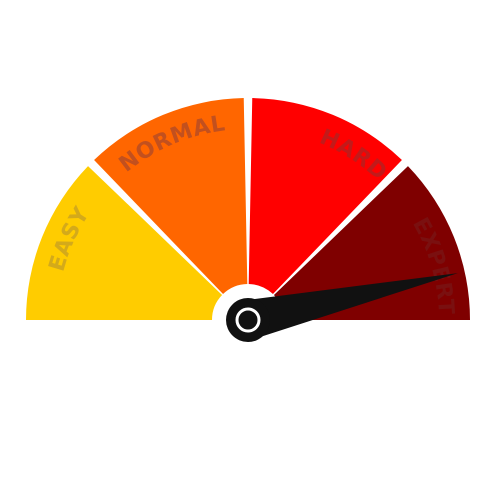  What do you see at coordinates (171, 196) in the screenshot?
I see `segment-normal` at bounding box center [171, 196].